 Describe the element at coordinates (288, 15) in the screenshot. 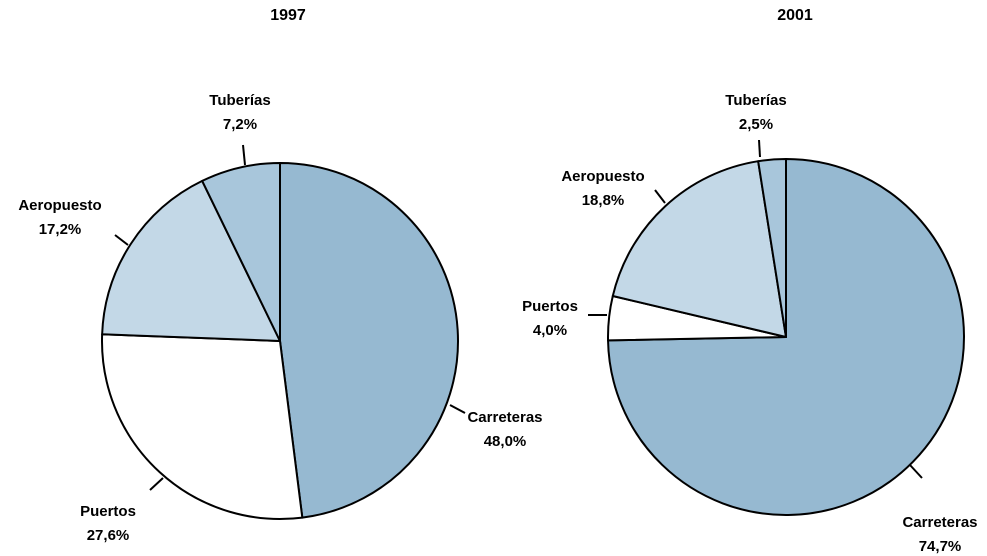

I see `chart-title: 1997` at that location.